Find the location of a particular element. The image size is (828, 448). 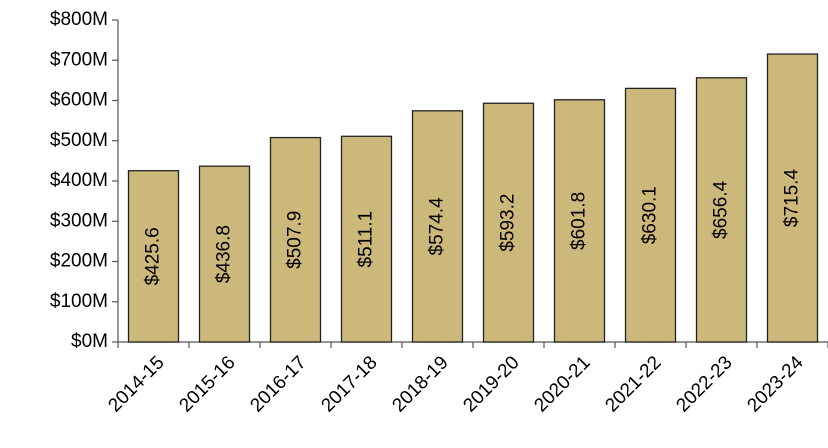

data-label: $507.9 is located at coordinates (295, 240).